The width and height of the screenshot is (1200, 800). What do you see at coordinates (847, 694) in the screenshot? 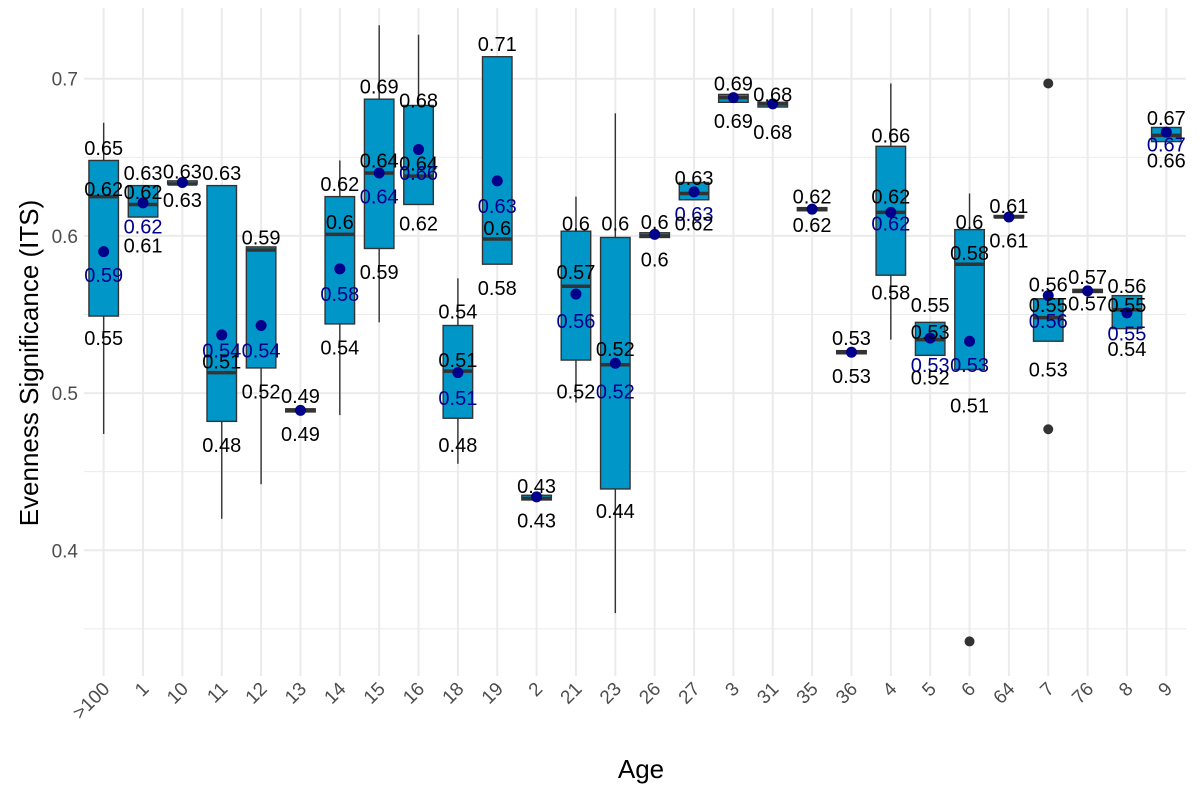
I see `x-tick-label: 36` at bounding box center [847, 694].